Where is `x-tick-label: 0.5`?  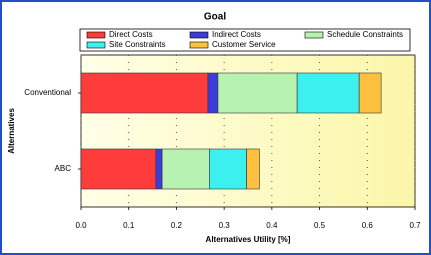 x-tick-label: 0.5 is located at coordinates (320, 225).